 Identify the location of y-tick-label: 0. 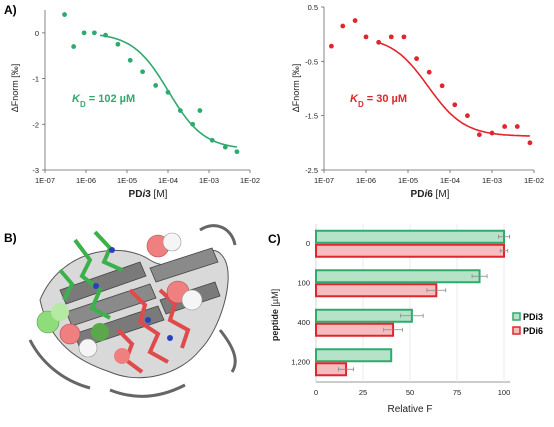
(37, 33).